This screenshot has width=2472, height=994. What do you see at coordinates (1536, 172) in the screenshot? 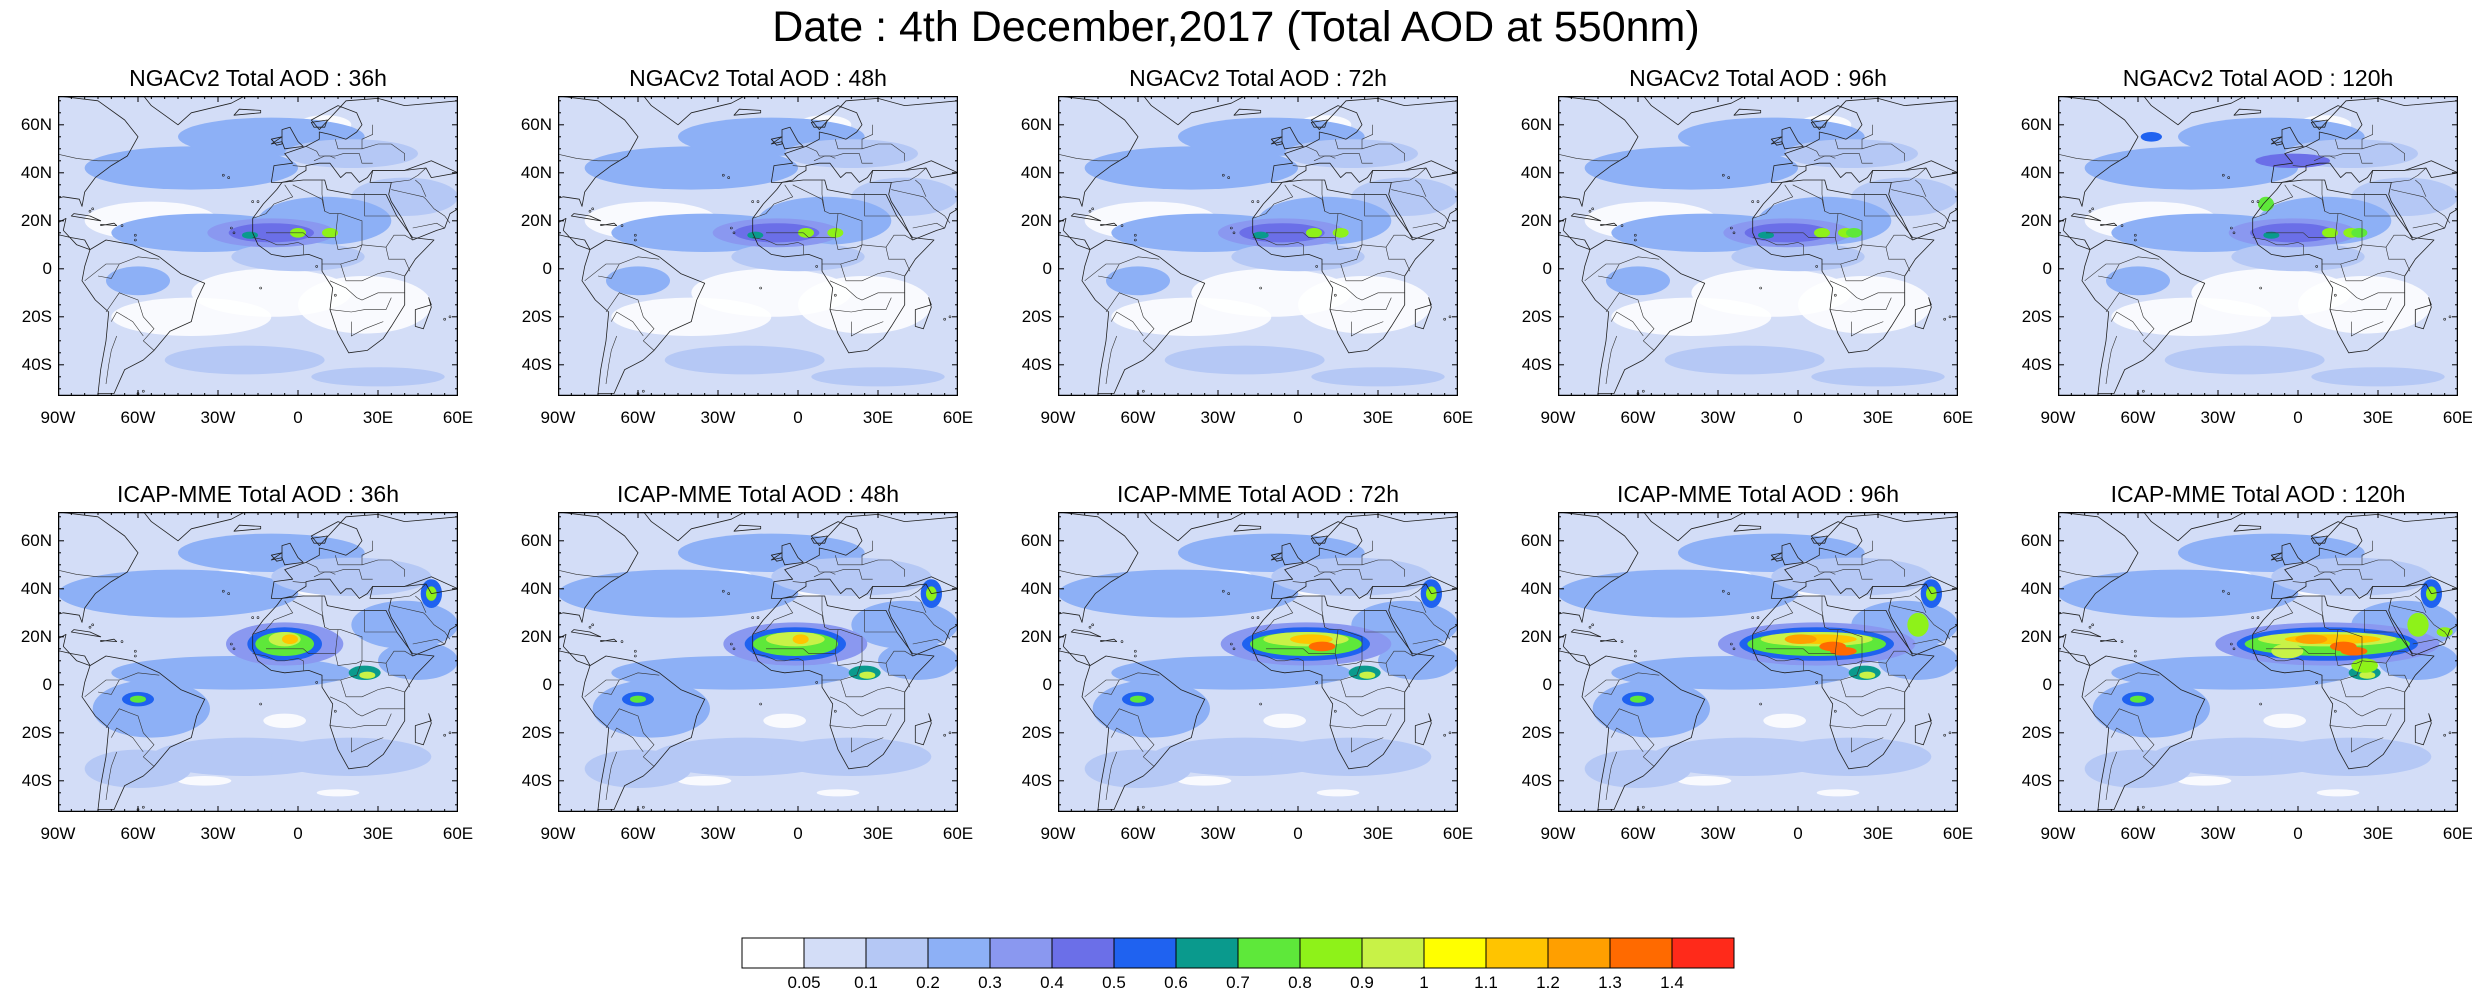
I see `lat-tick-label: 40N` at bounding box center [1536, 172].